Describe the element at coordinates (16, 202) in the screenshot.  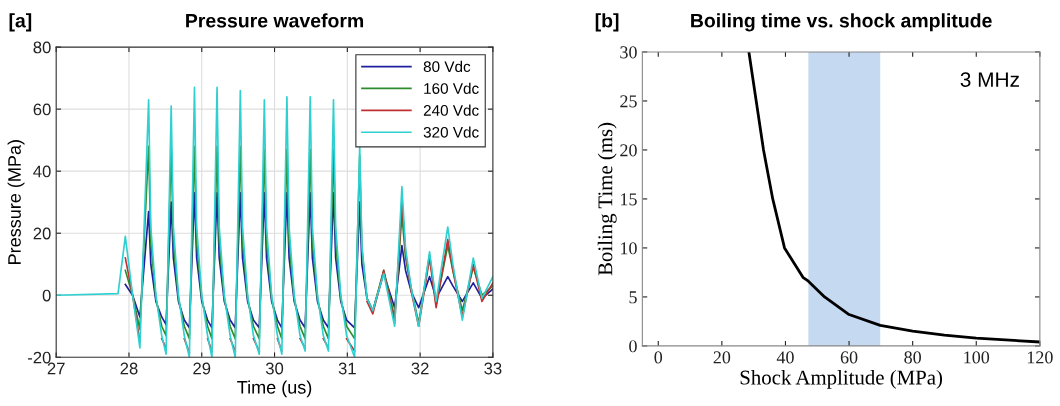
I see `y-axis-title: Pressure (MPa)` at that location.